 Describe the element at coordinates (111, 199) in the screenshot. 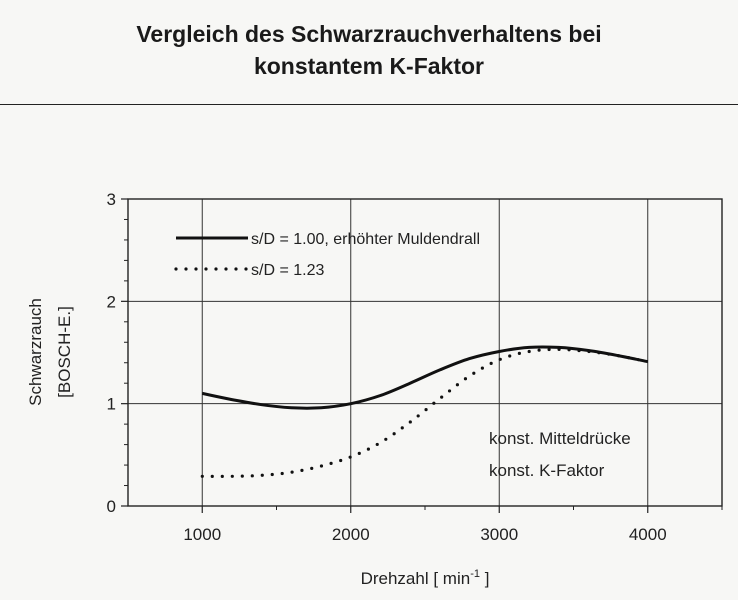

I see `y-tick-label: 3` at that location.